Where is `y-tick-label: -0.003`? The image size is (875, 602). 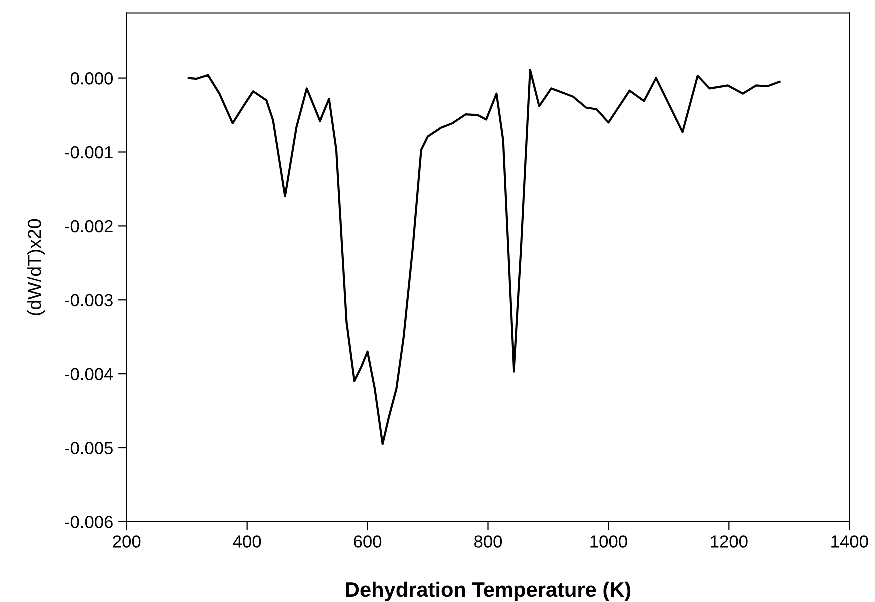 y-tick-label: -0.003 is located at coordinates (89, 300).